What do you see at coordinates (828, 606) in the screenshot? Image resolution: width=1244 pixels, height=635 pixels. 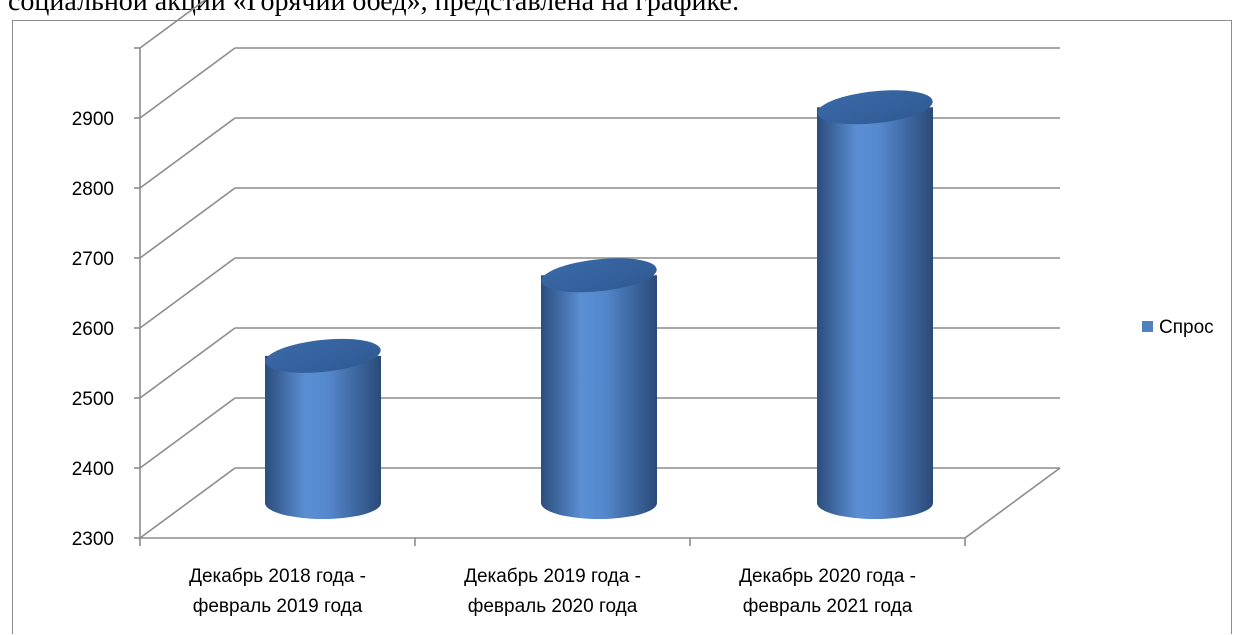 I see `x-tick-label: февраль 2021 года` at bounding box center [828, 606].